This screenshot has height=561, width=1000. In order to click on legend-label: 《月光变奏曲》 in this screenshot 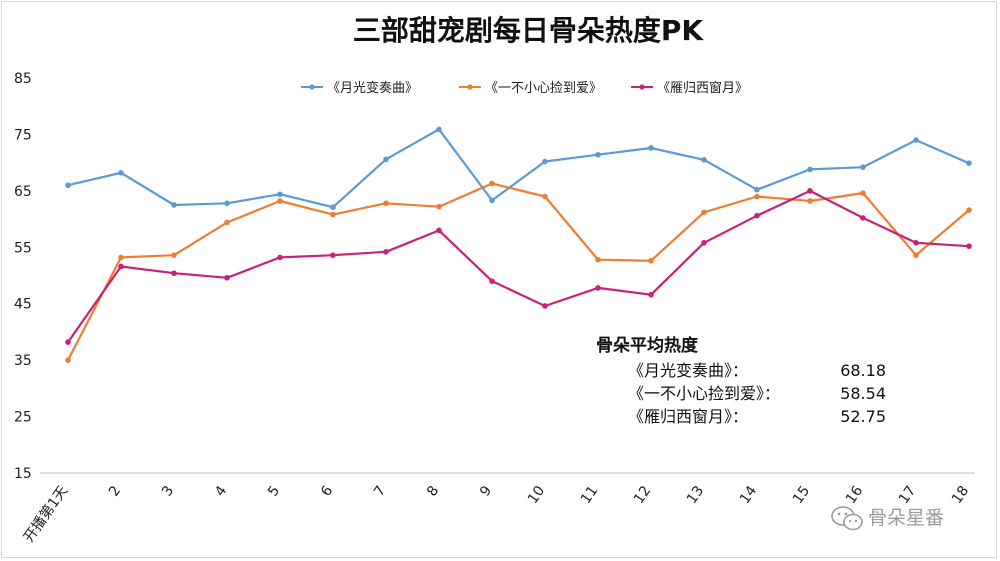, I will do `click(372, 88)`.